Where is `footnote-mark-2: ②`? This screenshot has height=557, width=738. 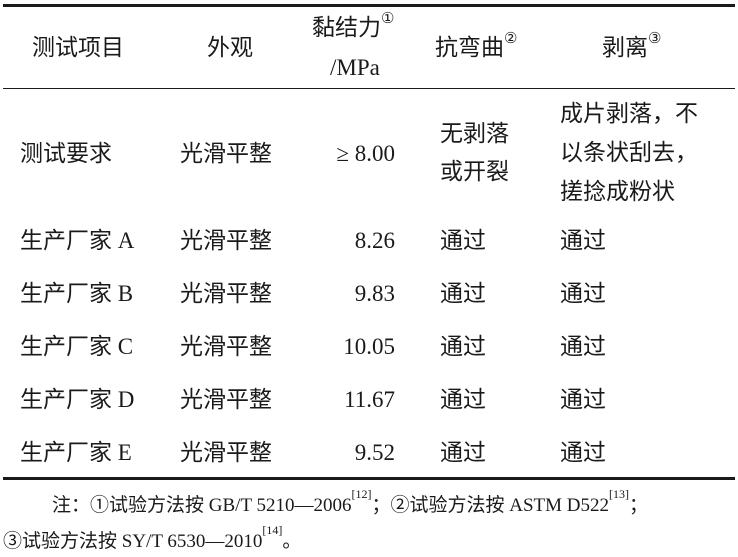 footnote-mark-2: ② is located at coordinates (511, 39).